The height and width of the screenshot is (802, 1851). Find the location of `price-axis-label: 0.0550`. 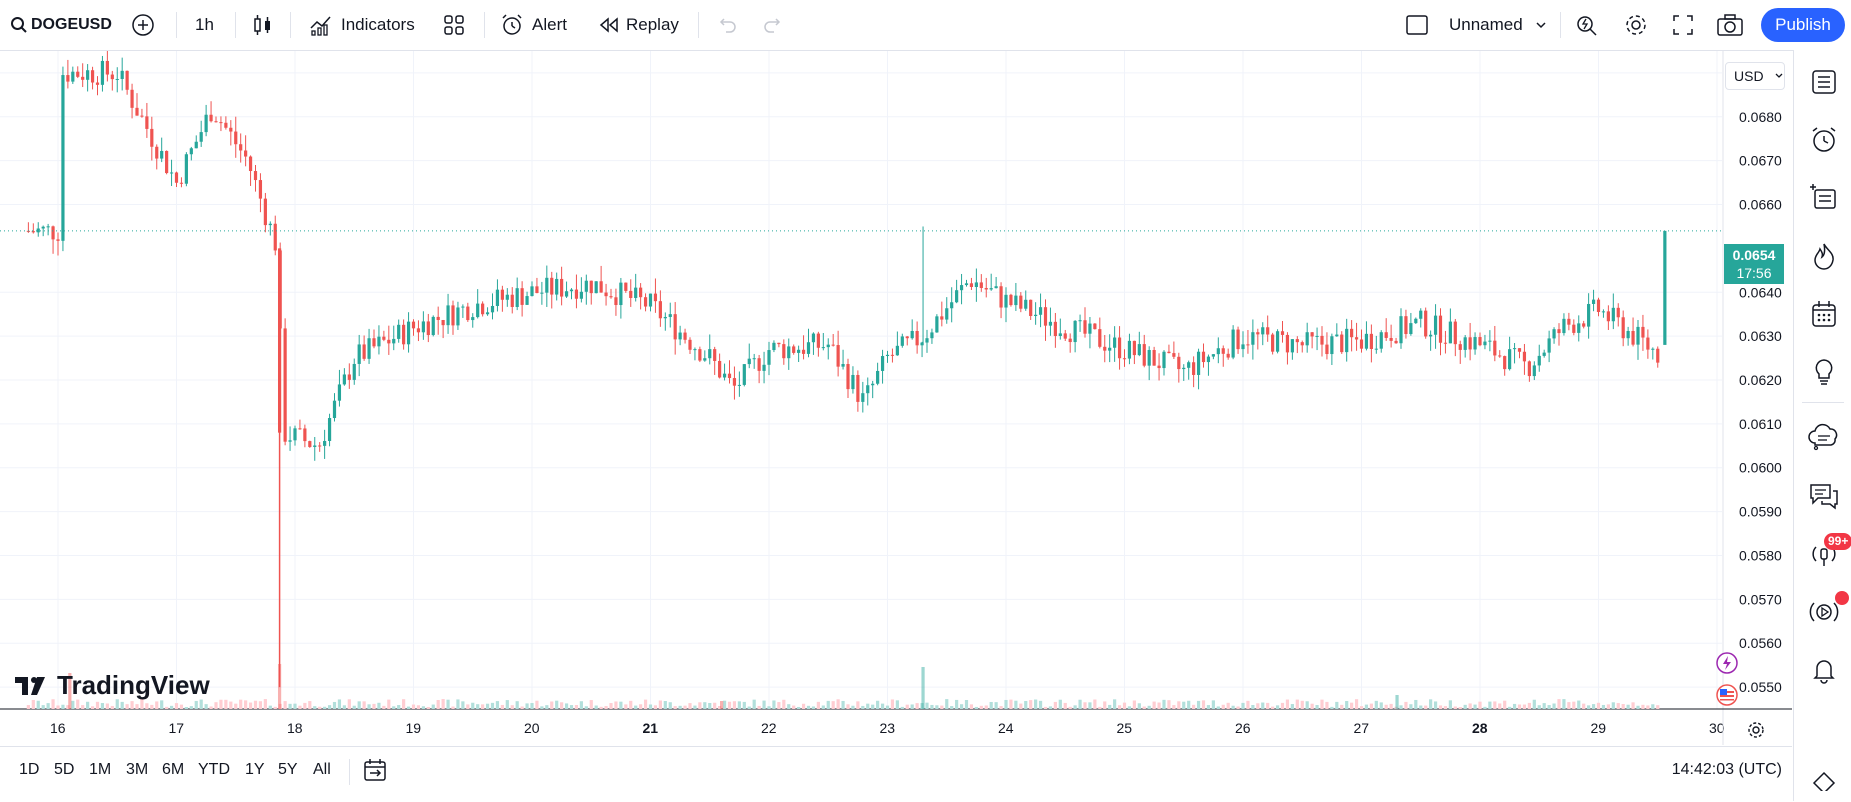

price-axis-label: 0.0550 is located at coordinates (1760, 687).